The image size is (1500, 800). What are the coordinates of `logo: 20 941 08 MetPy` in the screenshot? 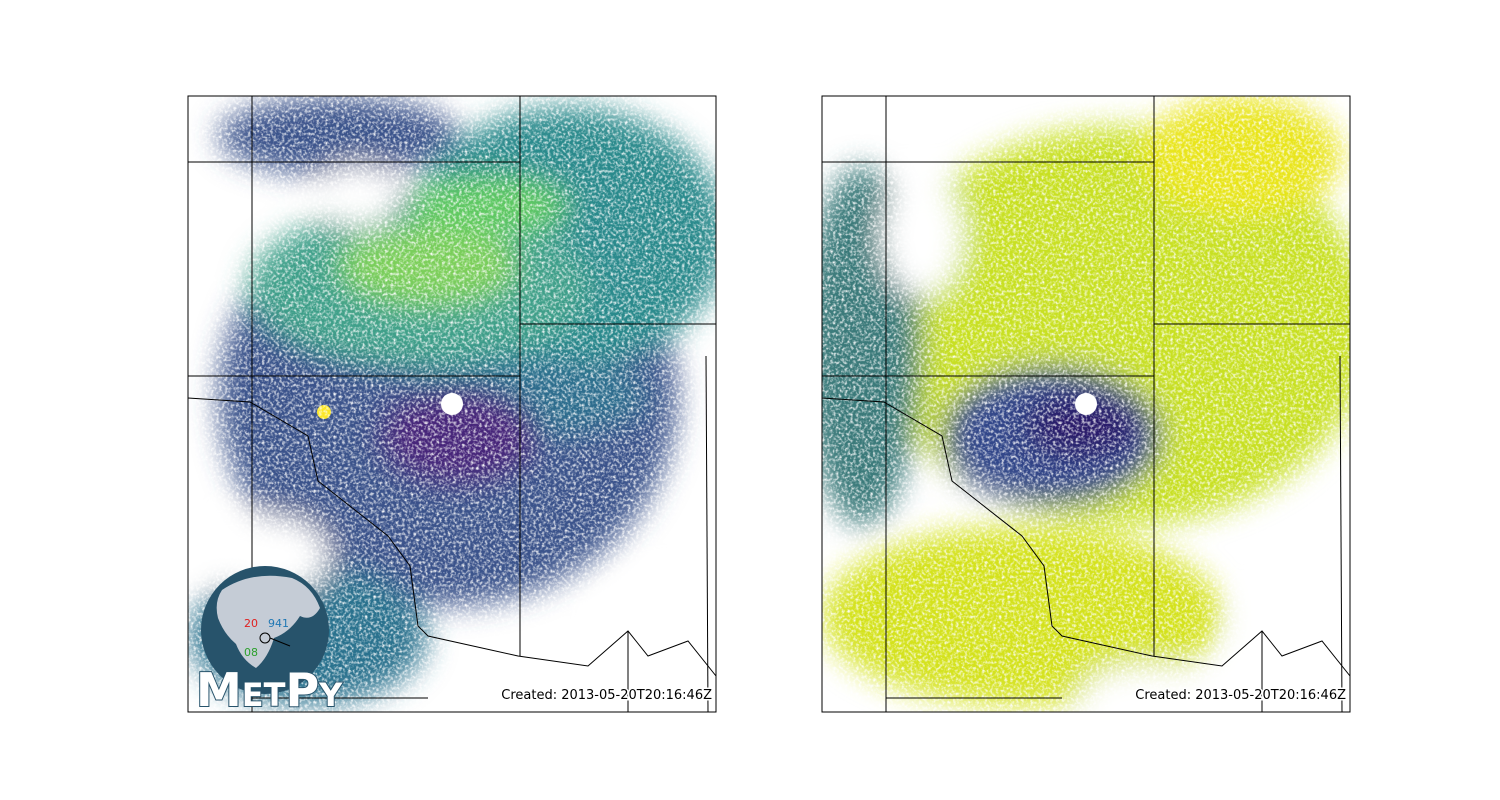 It's located at (269, 642).